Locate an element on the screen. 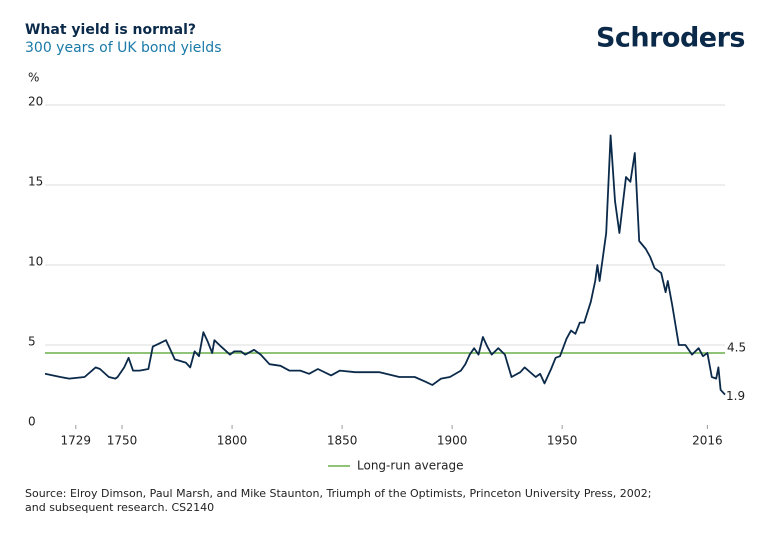 This screenshot has height=535, width=771. y-tick-label: 0 is located at coordinates (32, 422).